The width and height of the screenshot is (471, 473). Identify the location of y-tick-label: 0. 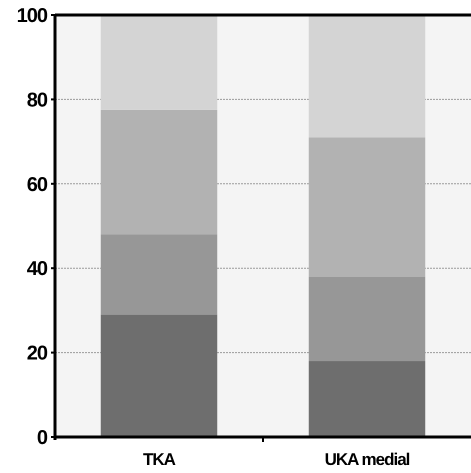
(42, 438).